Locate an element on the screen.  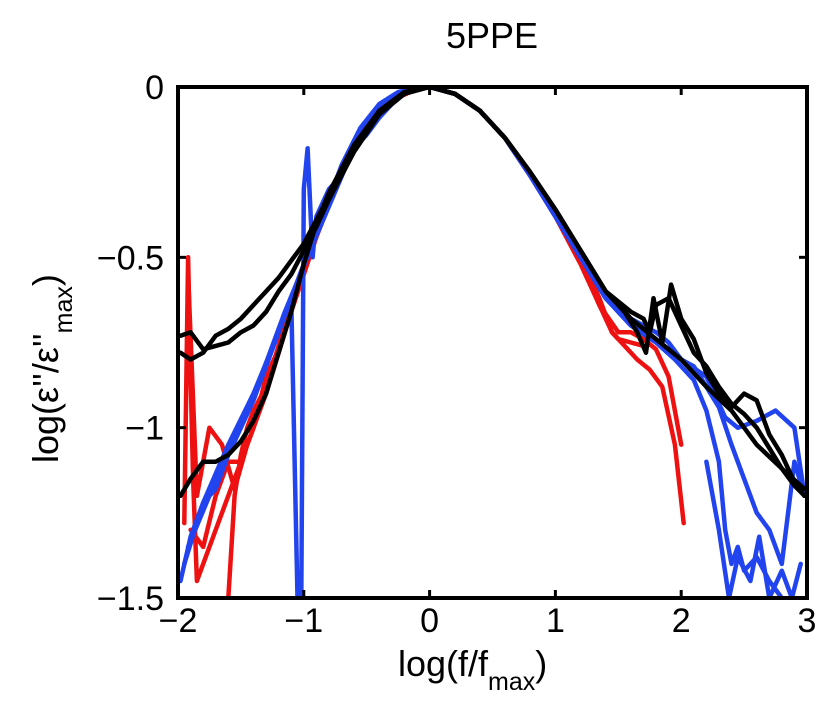
y-axis-label: log(ε''/ε''max) is located at coordinates (51, 368).